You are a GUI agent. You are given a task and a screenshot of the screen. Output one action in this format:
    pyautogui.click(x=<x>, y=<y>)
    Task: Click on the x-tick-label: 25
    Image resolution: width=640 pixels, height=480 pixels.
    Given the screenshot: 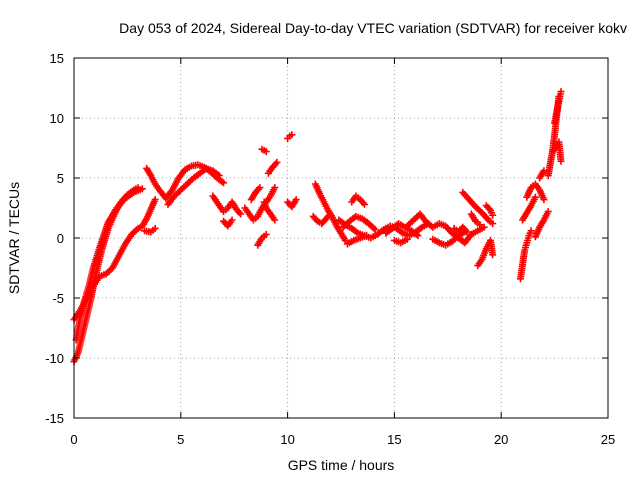 What is the action you would take?
    pyautogui.click(x=608, y=439)
    